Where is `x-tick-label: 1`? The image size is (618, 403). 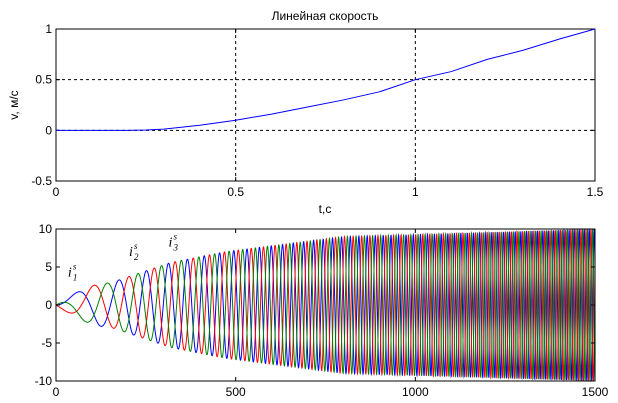 x-tick-label: 1 is located at coordinates (415, 192).